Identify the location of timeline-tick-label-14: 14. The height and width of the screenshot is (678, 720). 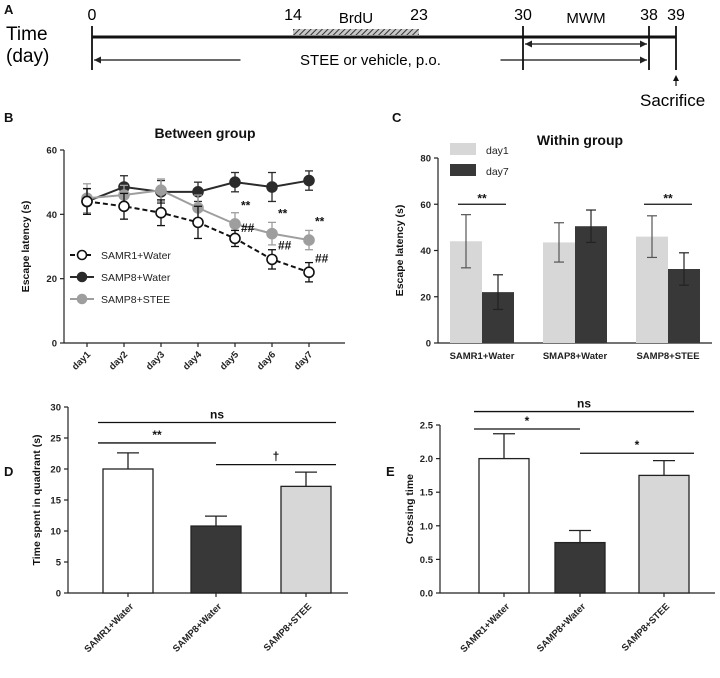
(293, 15).